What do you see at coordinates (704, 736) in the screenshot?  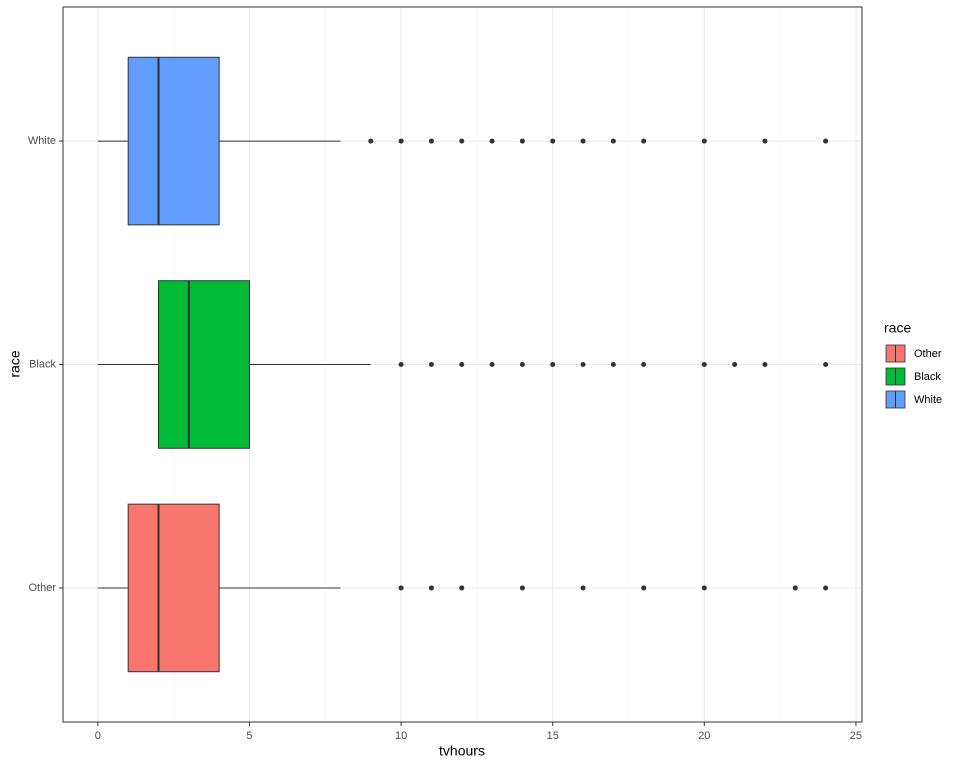 I see `x-tick-label: 20` at bounding box center [704, 736].